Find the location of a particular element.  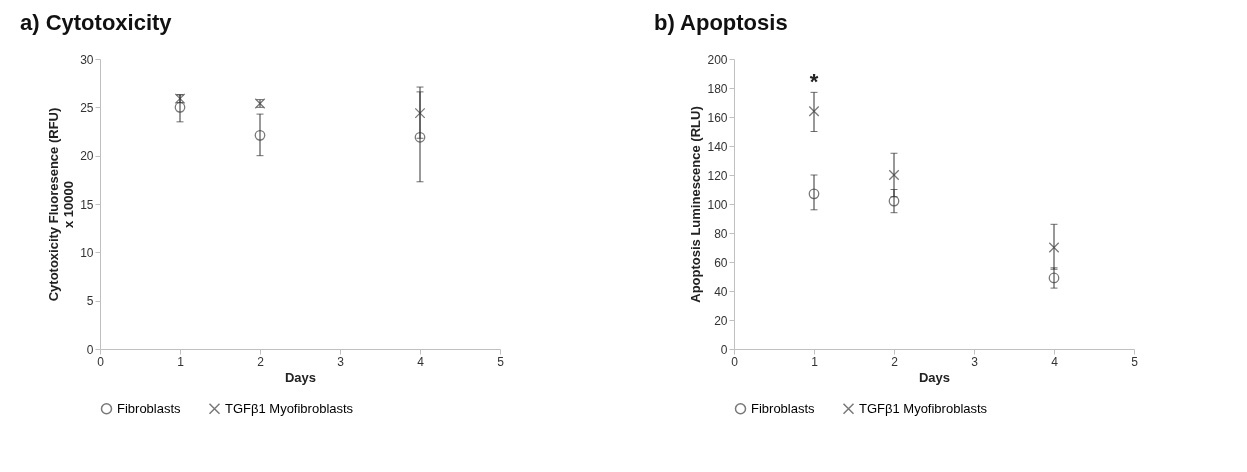

y-tick-label: 40 is located at coordinates (721, 291).